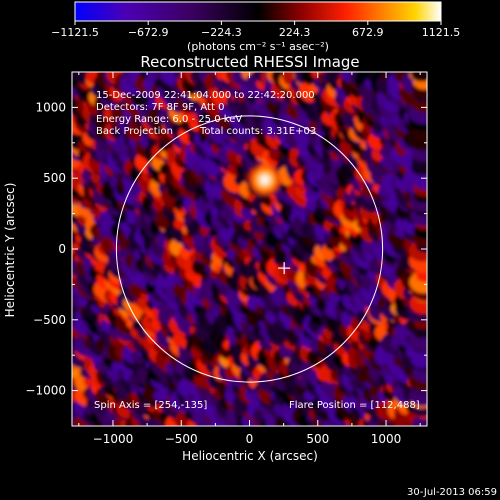 The width and height of the screenshot is (500, 500). What do you see at coordinates (113, 439) in the screenshot?
I see `x-tick-label: −1000` at bounding box center [113, 439].